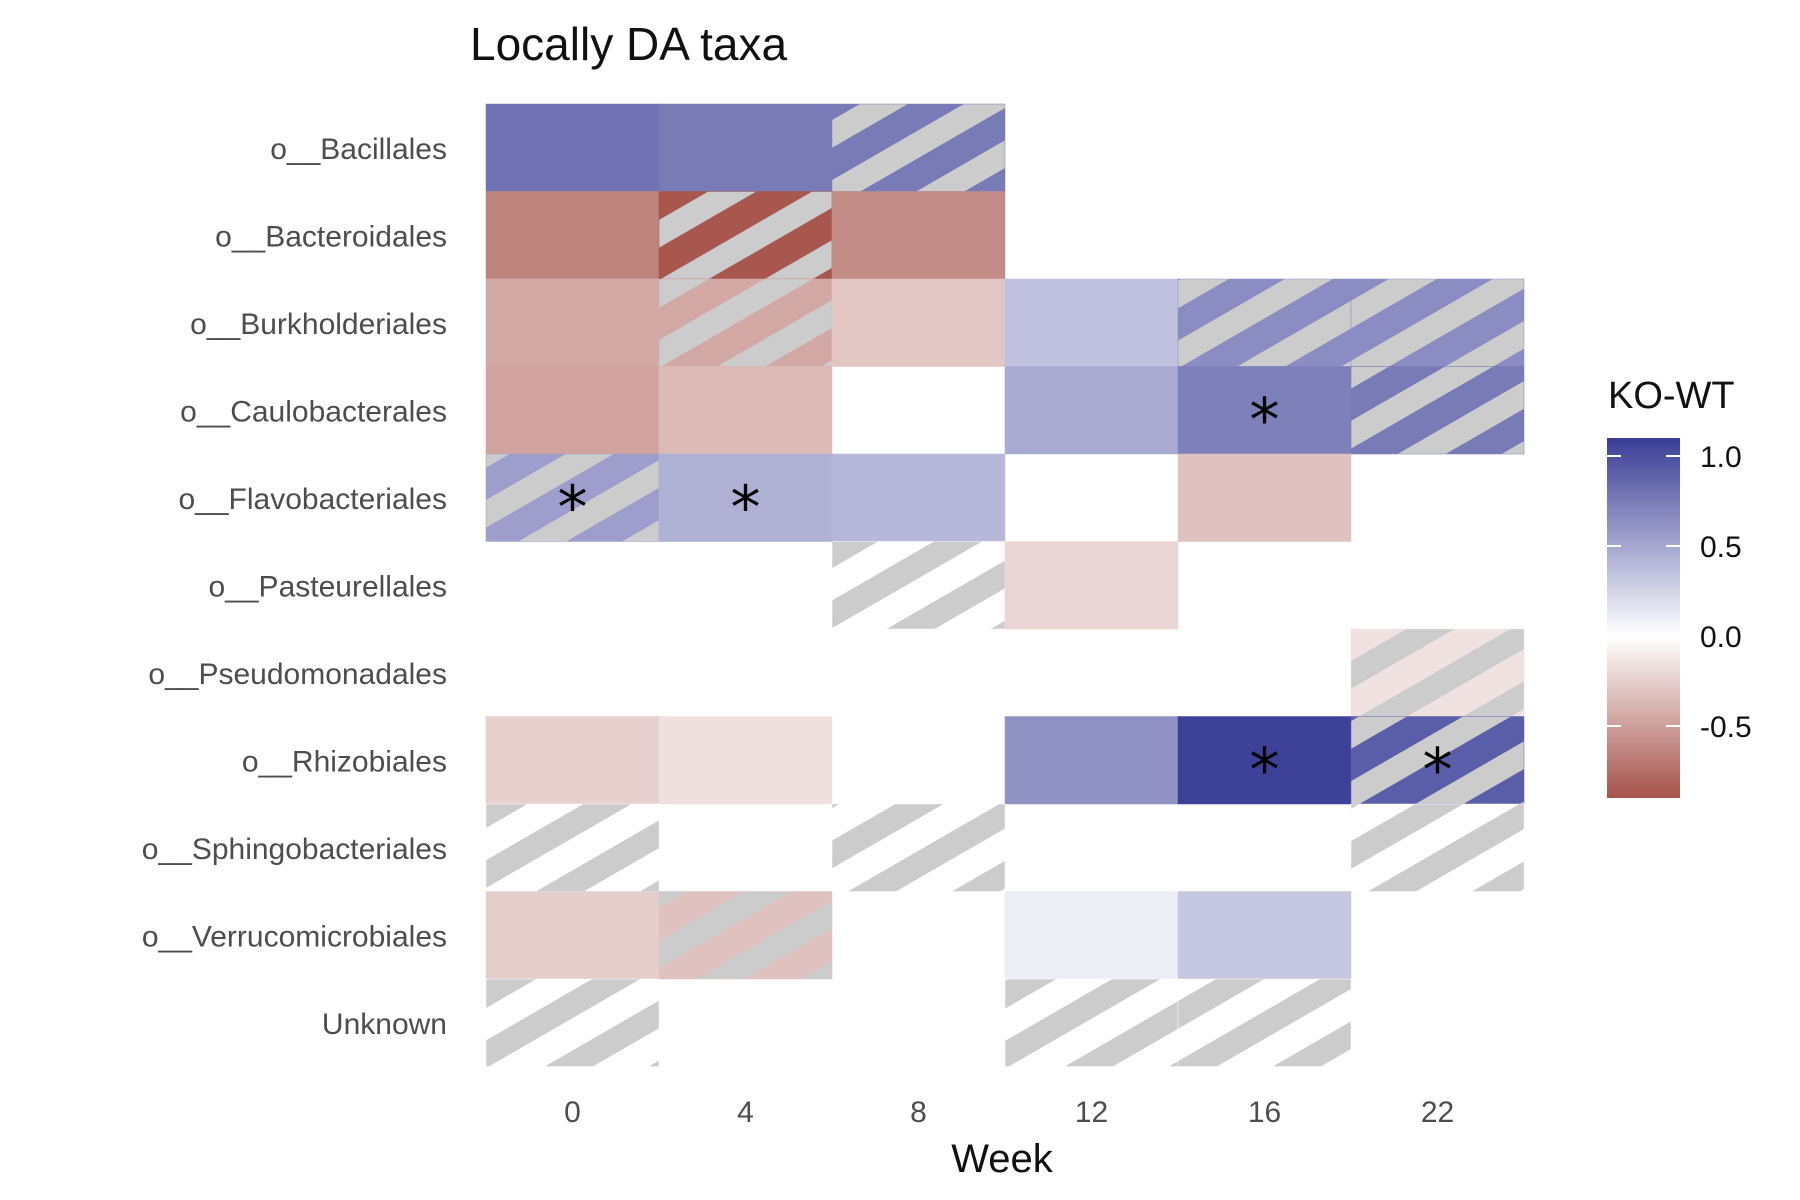  What do you see at coordinates (1721, 637) in the screenshot?
I see `legend-tick-label: 0.0` at bounding box center [1721, 637].